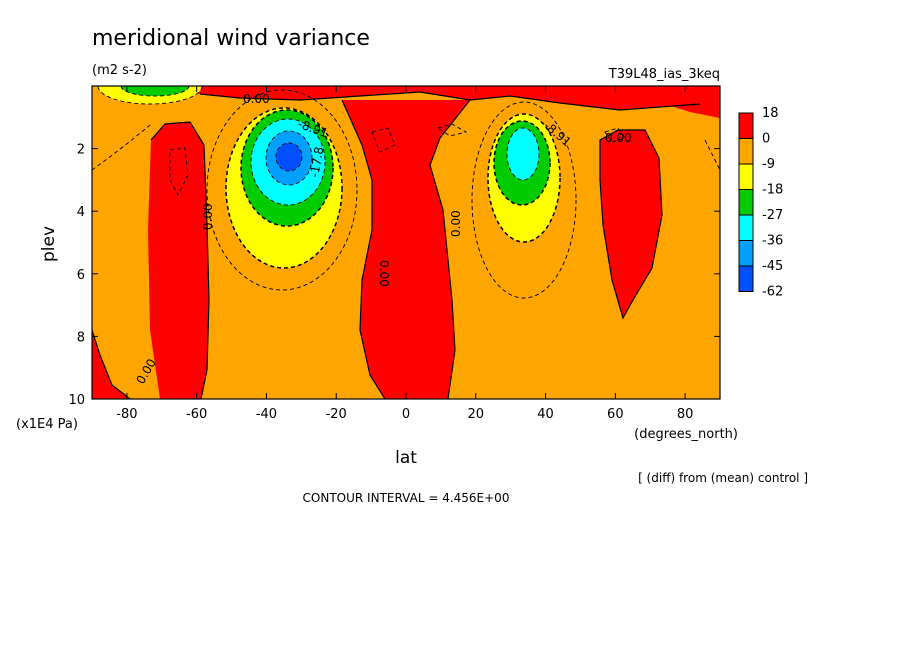  What do you see at coordinates (723, 478) in the screenshot?
I see `diff-note: [ (diff) from (mean) control ]` at bounding box center [723, 478].